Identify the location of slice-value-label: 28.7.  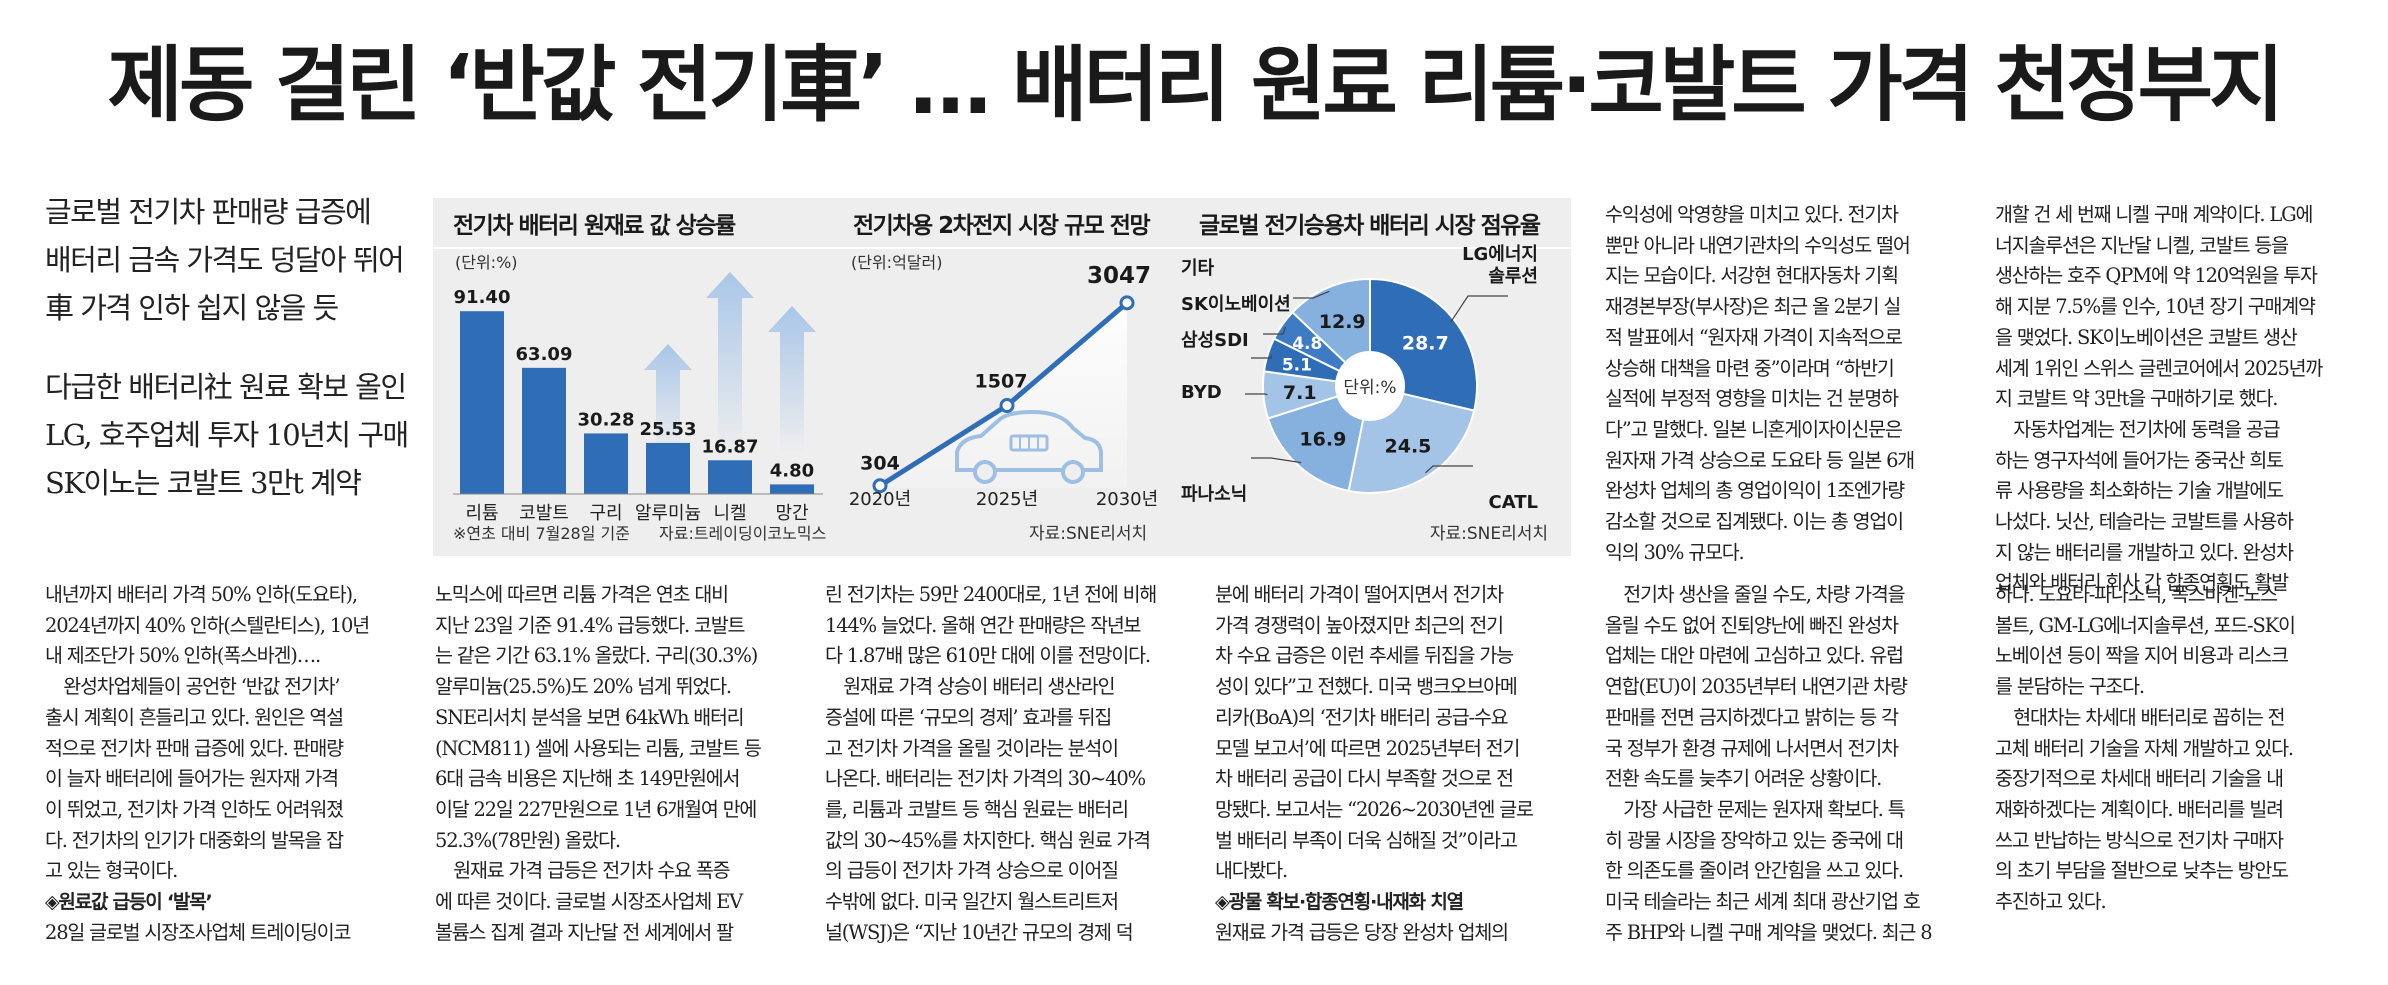
(1425, 343).